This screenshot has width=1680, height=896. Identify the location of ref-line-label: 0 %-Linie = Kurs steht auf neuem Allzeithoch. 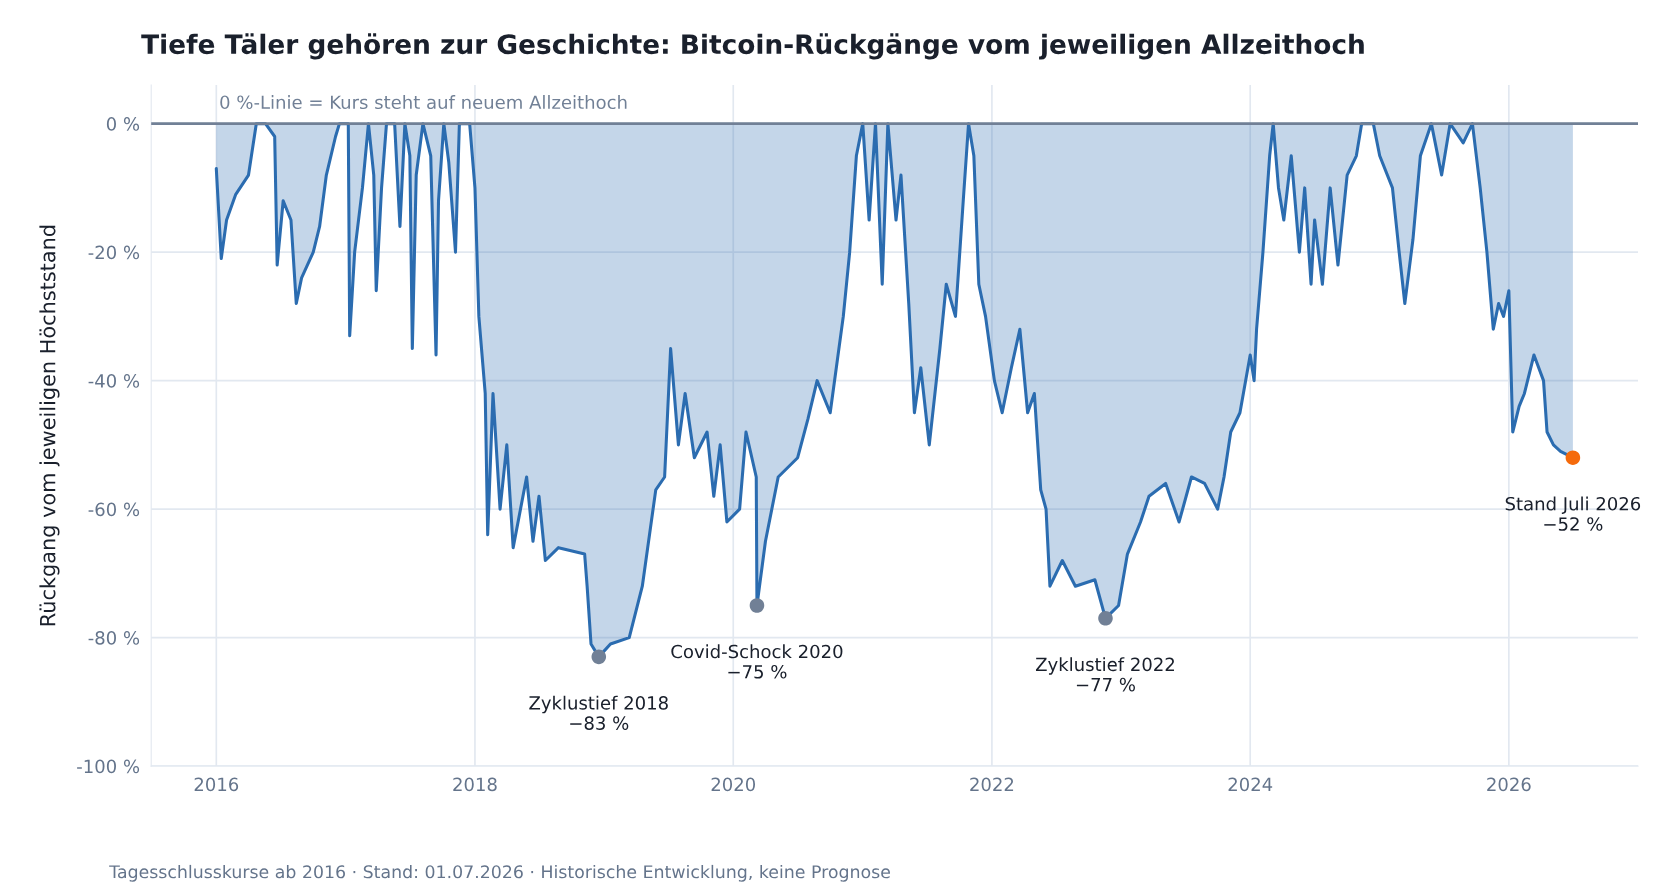
(423, 102).